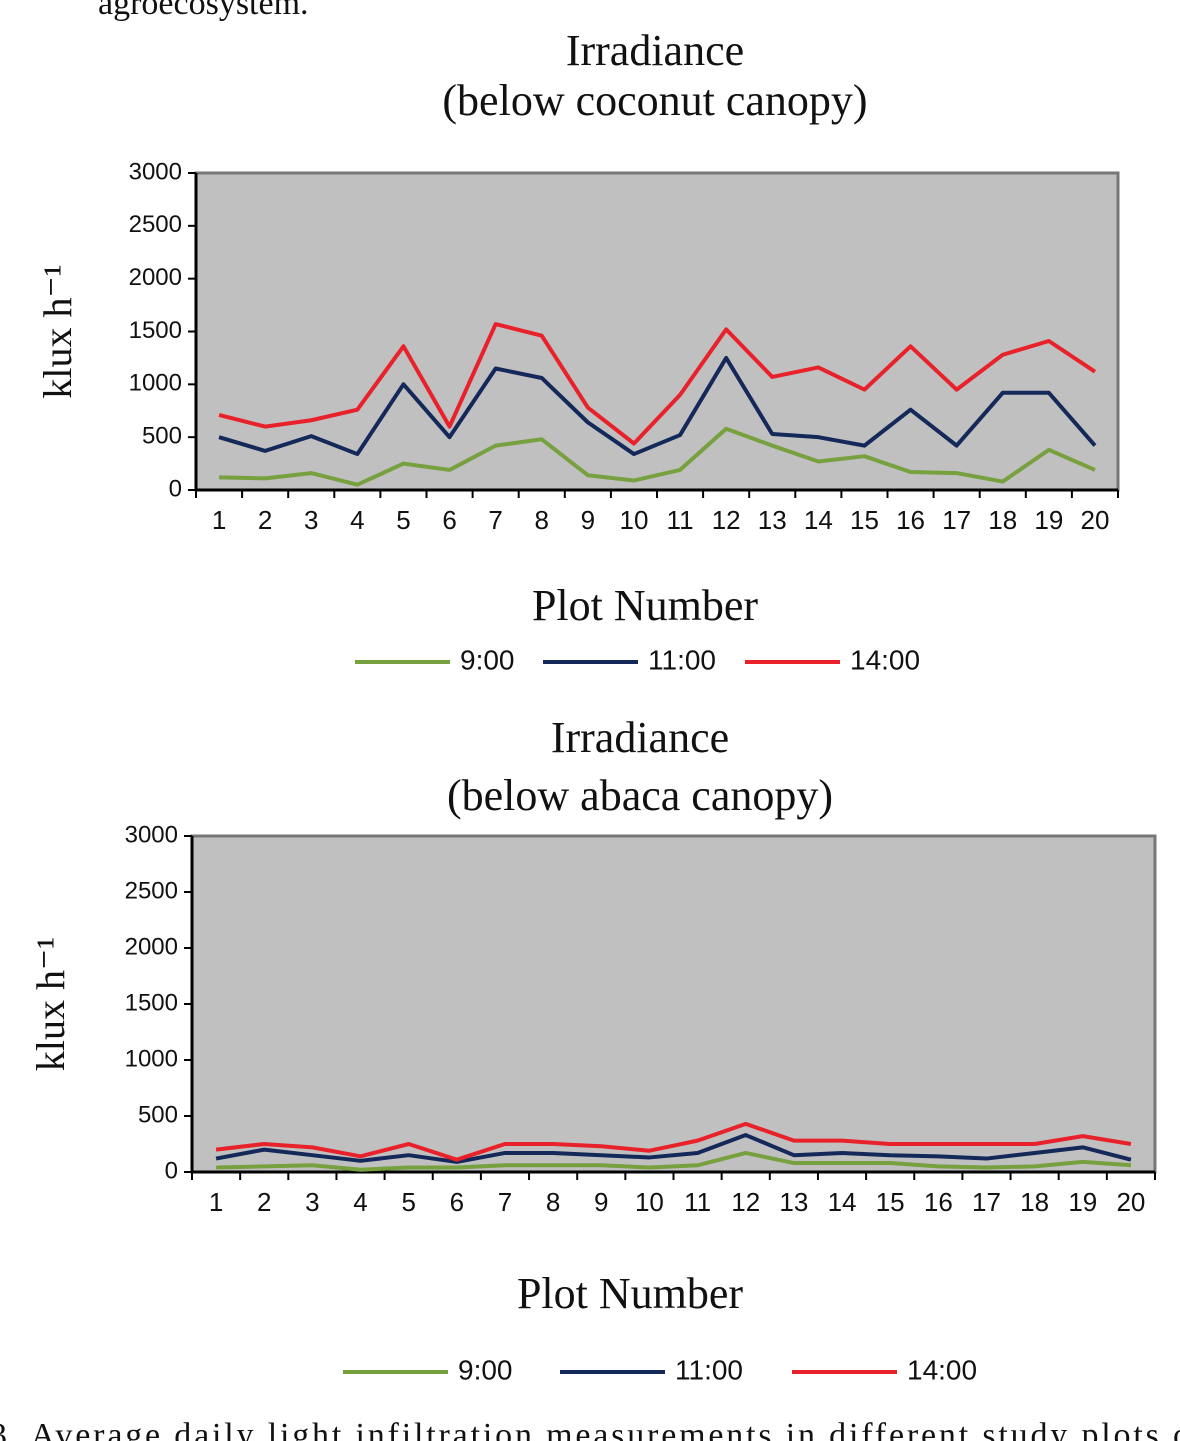 This screenshot has height=1441, width=1180. Describe the element at coordinates (654, 100) in the screenshot. I see `chart-subtitle: (below coconut canopy)` at that location.